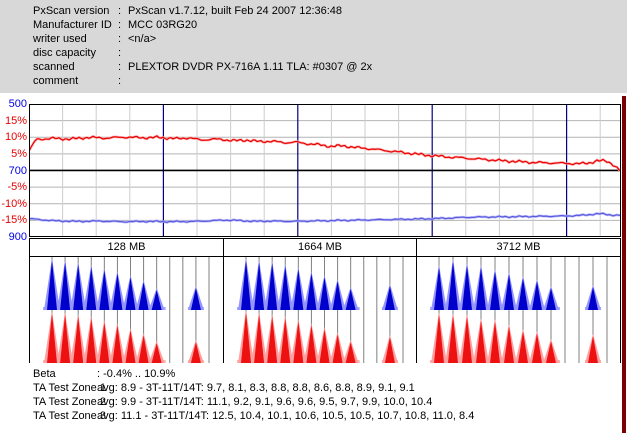  What do you see at coordinates (14, 220) in the screenshot?
I see `y-axis-label: -15%` at bounding box center [14, 220].